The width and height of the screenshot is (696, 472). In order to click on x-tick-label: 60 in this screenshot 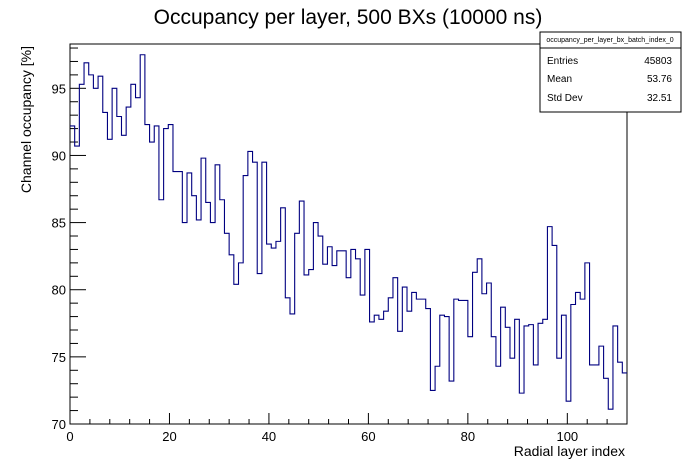, I will do `click(368, 436)`.